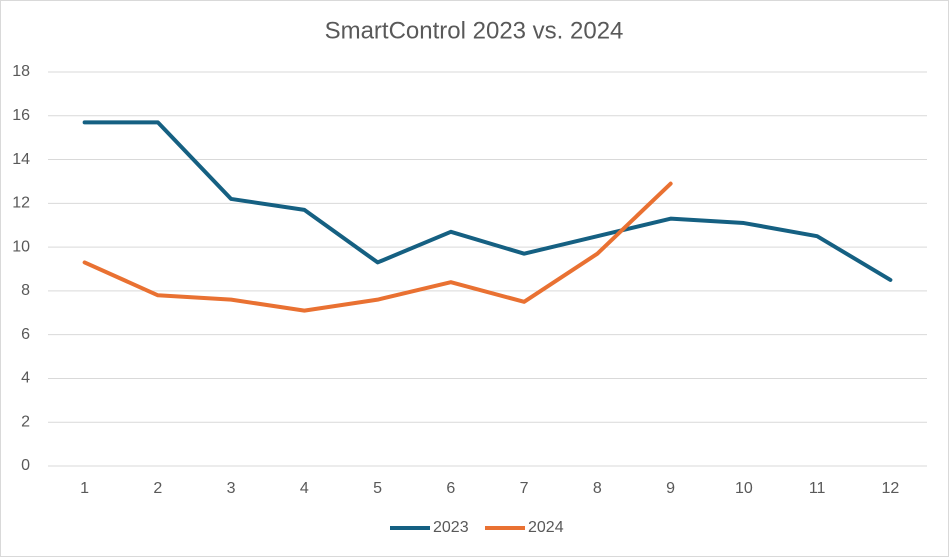 The image size is (949, 557). I want to click on x-tick-label: 8, so click(597, 488).